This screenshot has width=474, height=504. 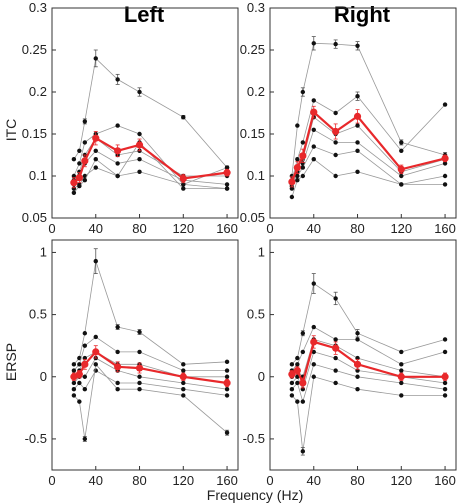 I want to click on column-title-left: Left, so click(x=144, y=14).